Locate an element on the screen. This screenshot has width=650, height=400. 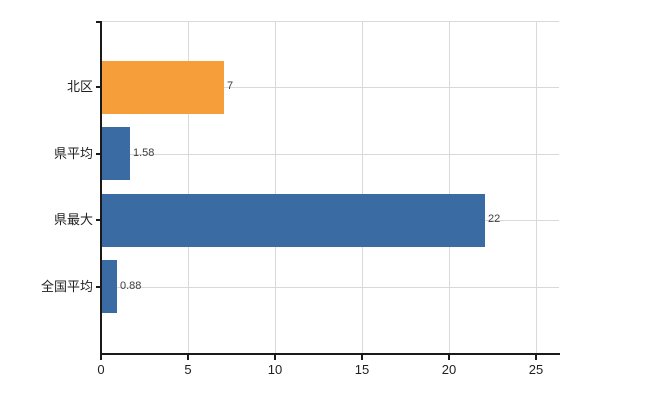
bar-value-label: 1.58 is located at coordinates (144, 153).